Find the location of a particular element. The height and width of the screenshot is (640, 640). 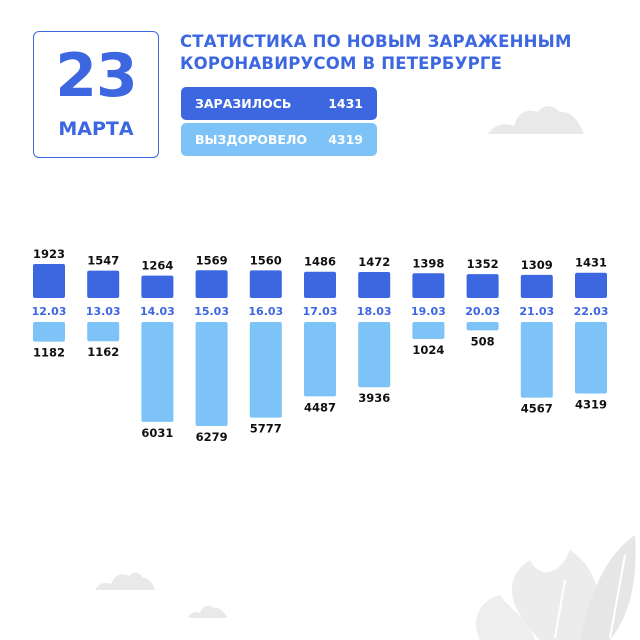

label-recovered: 6279 is located at coordinates (212, 437).